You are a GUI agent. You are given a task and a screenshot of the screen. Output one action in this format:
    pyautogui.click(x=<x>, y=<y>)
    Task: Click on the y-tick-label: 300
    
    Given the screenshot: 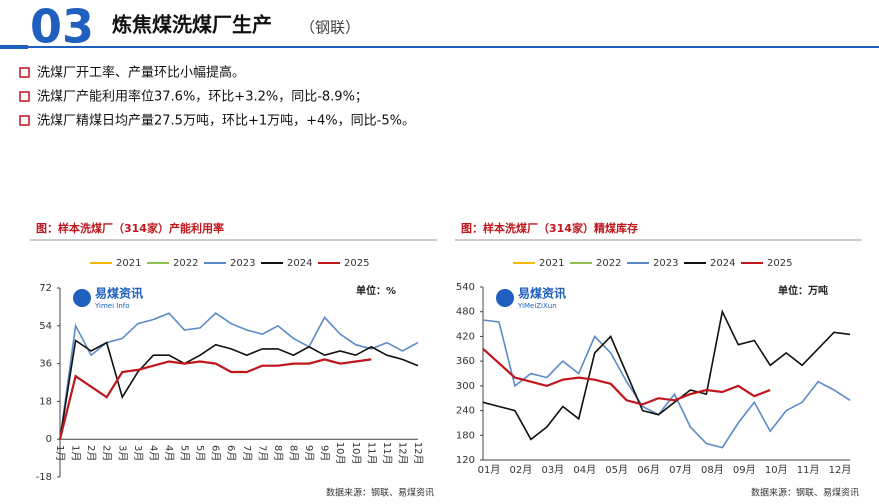 What is the action you would take?
    pyautogui.click(x=465, y=386)
    